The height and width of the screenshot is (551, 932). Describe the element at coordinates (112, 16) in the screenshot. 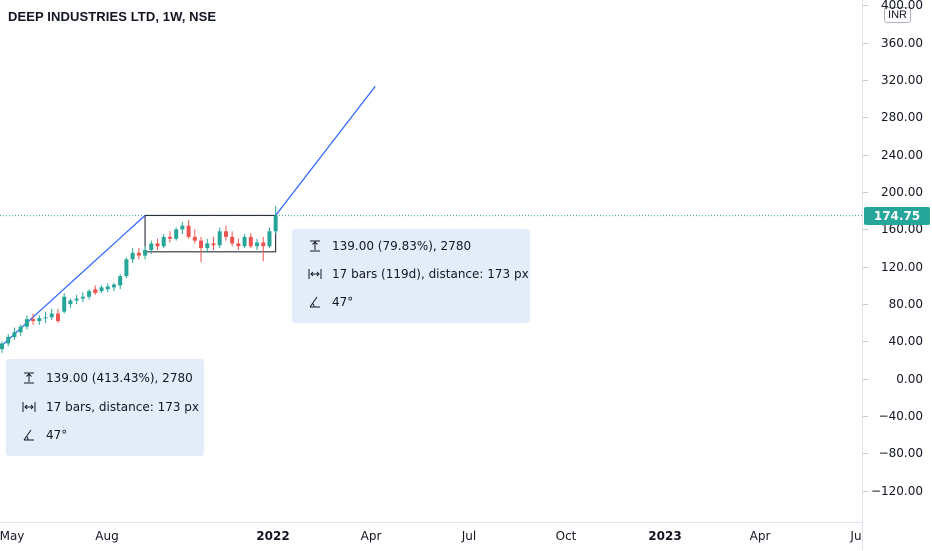

I see `chart-title: DEEP INDUSTRIES LTD, 1W, NSE` at that location.